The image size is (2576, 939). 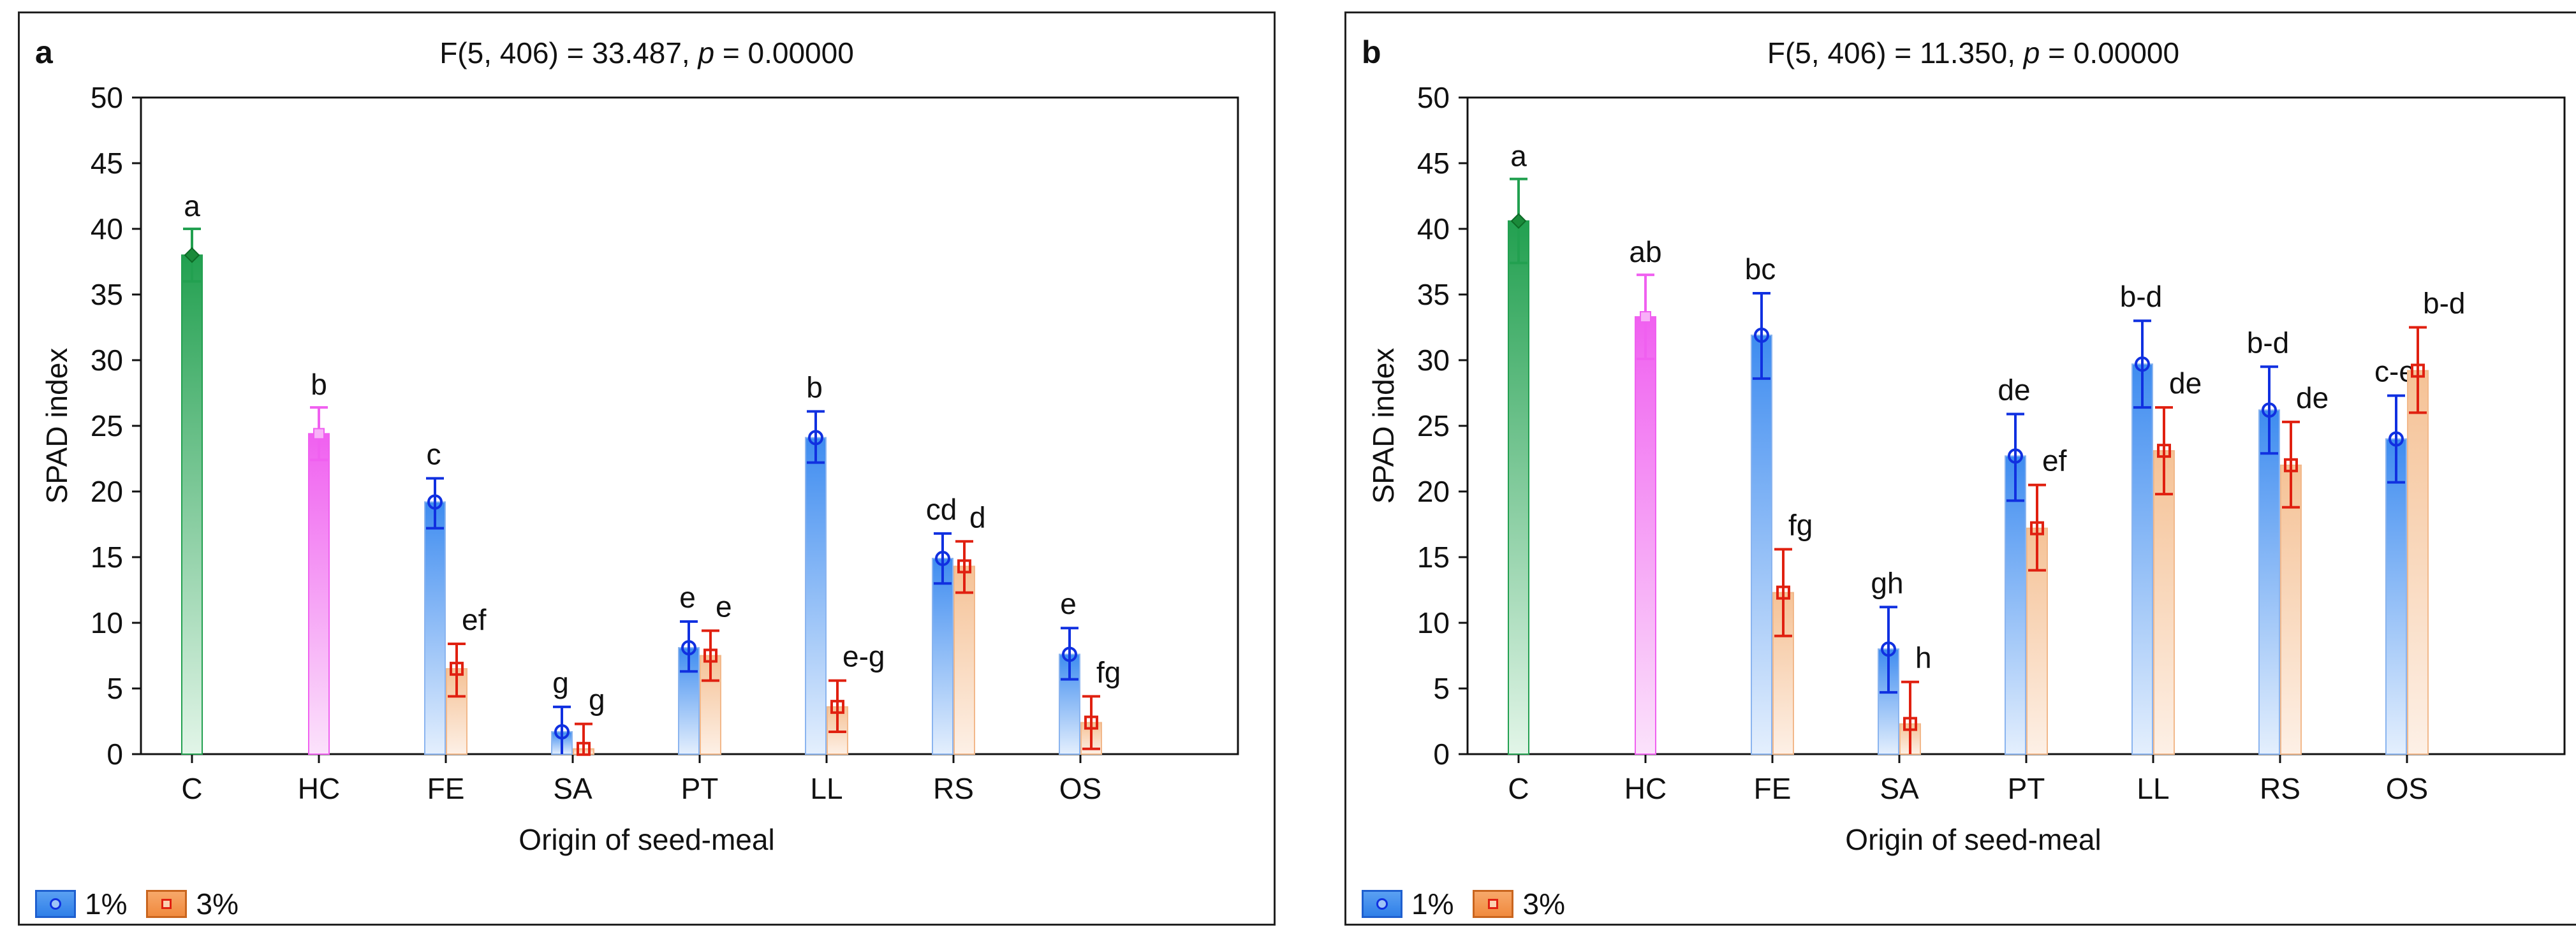 I want to click on y-tick-label: 15, so click(x=107, y=557).